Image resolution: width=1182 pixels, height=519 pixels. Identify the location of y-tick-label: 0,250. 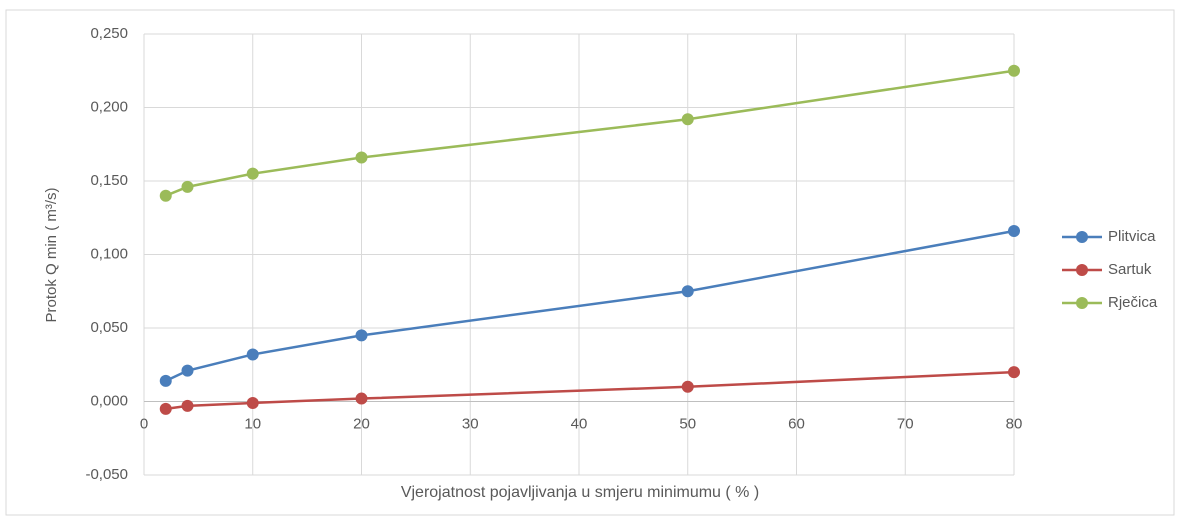
(109, 33).